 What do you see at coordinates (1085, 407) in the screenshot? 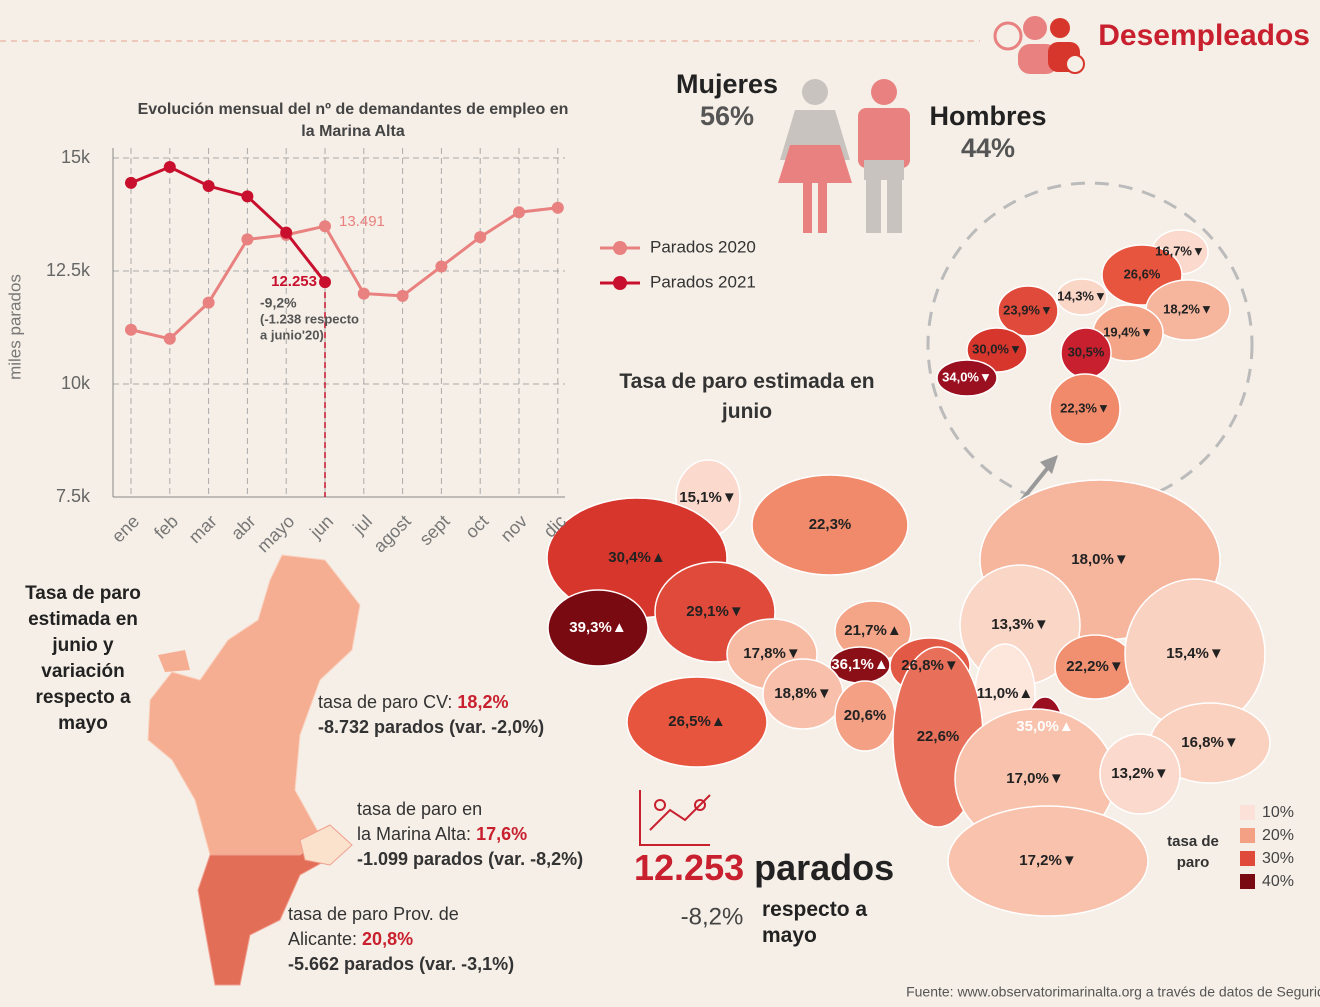
I see `region-label: 22,3%▼` at bounding box center [1085, 407].